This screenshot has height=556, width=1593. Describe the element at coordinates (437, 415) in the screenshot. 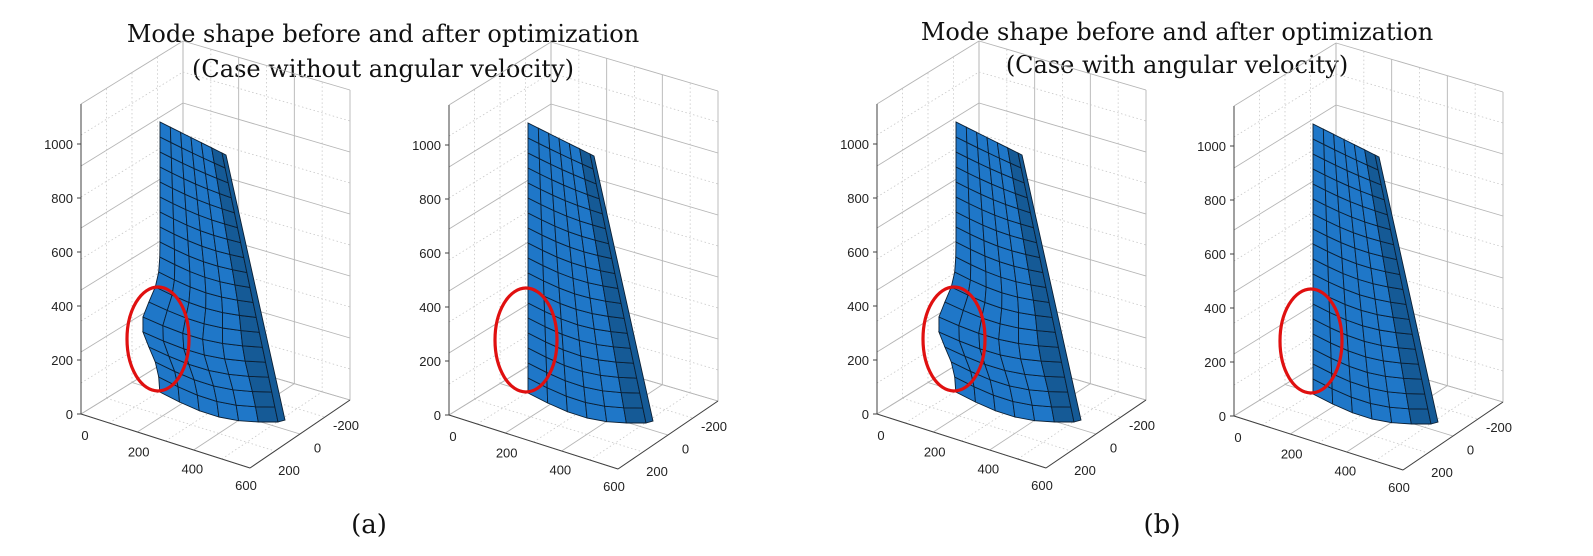

I see `z-tick-label: 0` at that location.